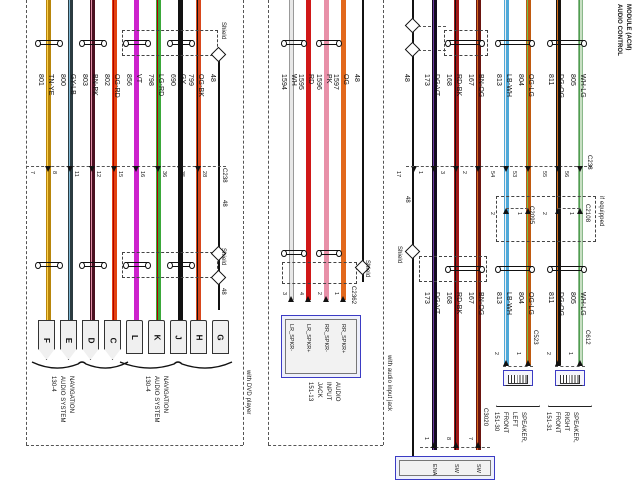 This screenshot has height=480, width=640. I want to click on terminals-b-name-2: NAVIGATION, so click(165, 395).